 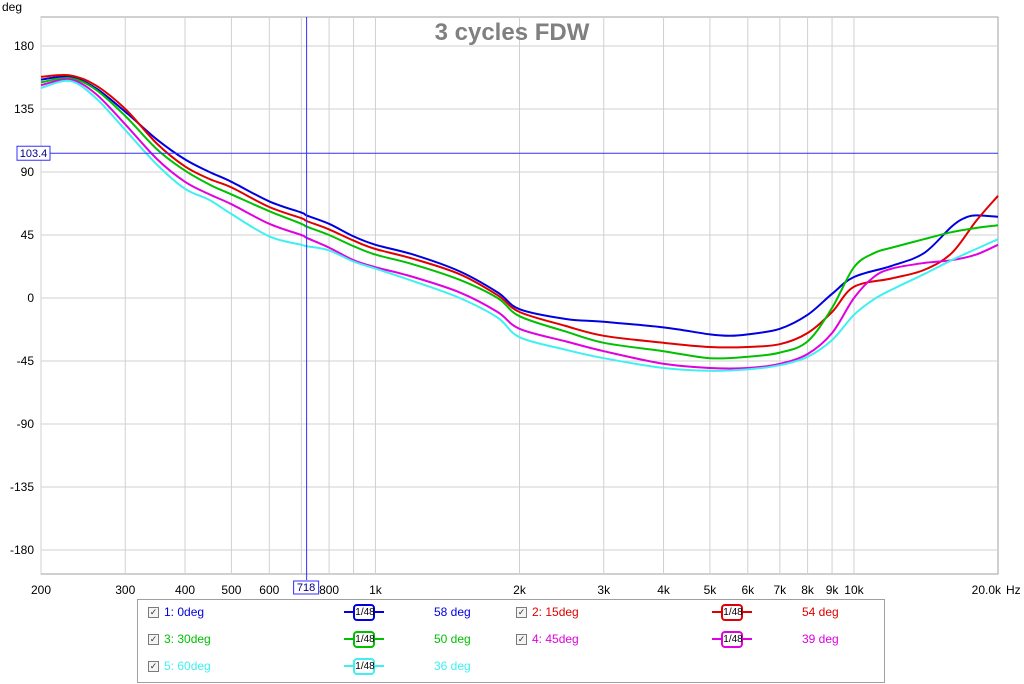 I want to click on legend-item: ✓ 3: 30deg 1/48 50 deg, so click(x=328, y=641).